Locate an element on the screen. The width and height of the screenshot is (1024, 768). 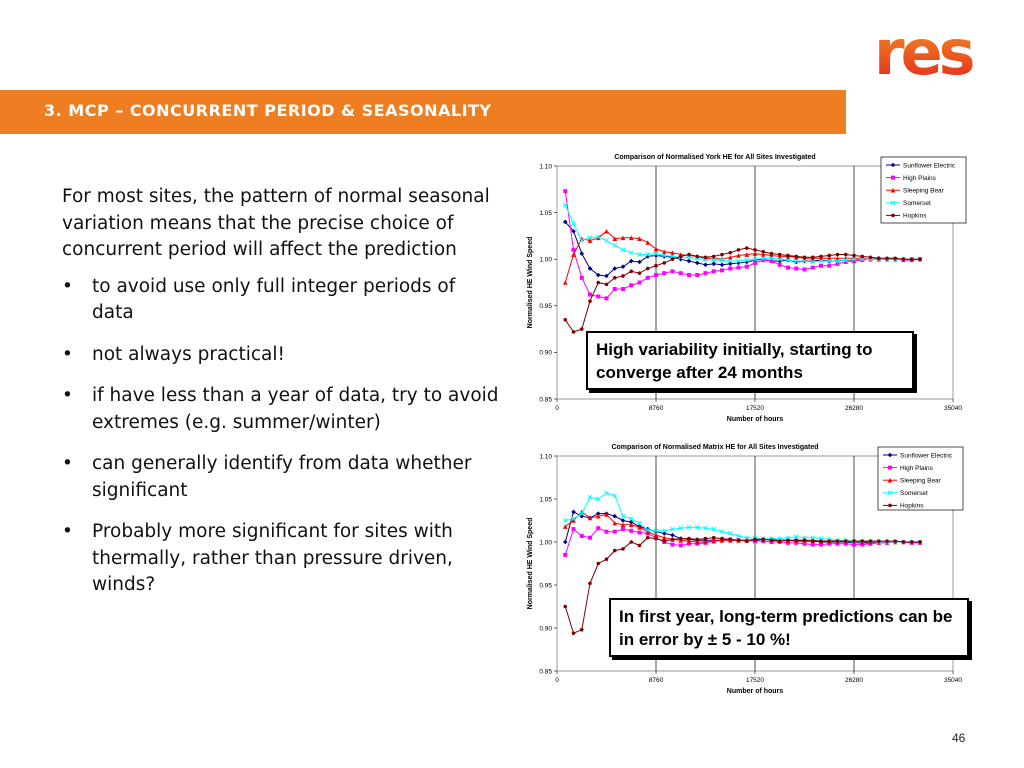
data-point-diamond is located at coordinates (615, 516).